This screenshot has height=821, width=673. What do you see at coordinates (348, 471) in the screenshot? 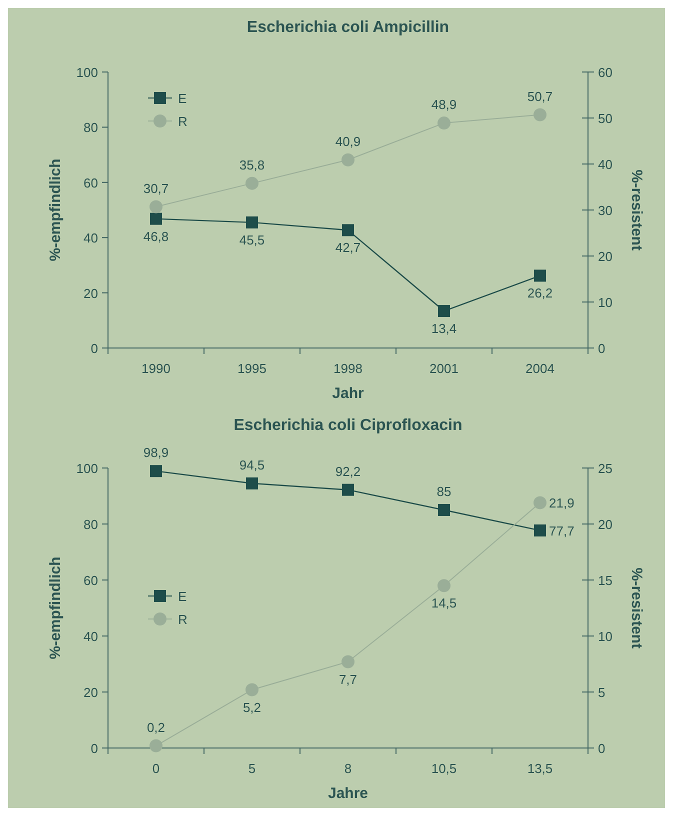
I see `data-label: 92,2` at bounding box center [348, 471].